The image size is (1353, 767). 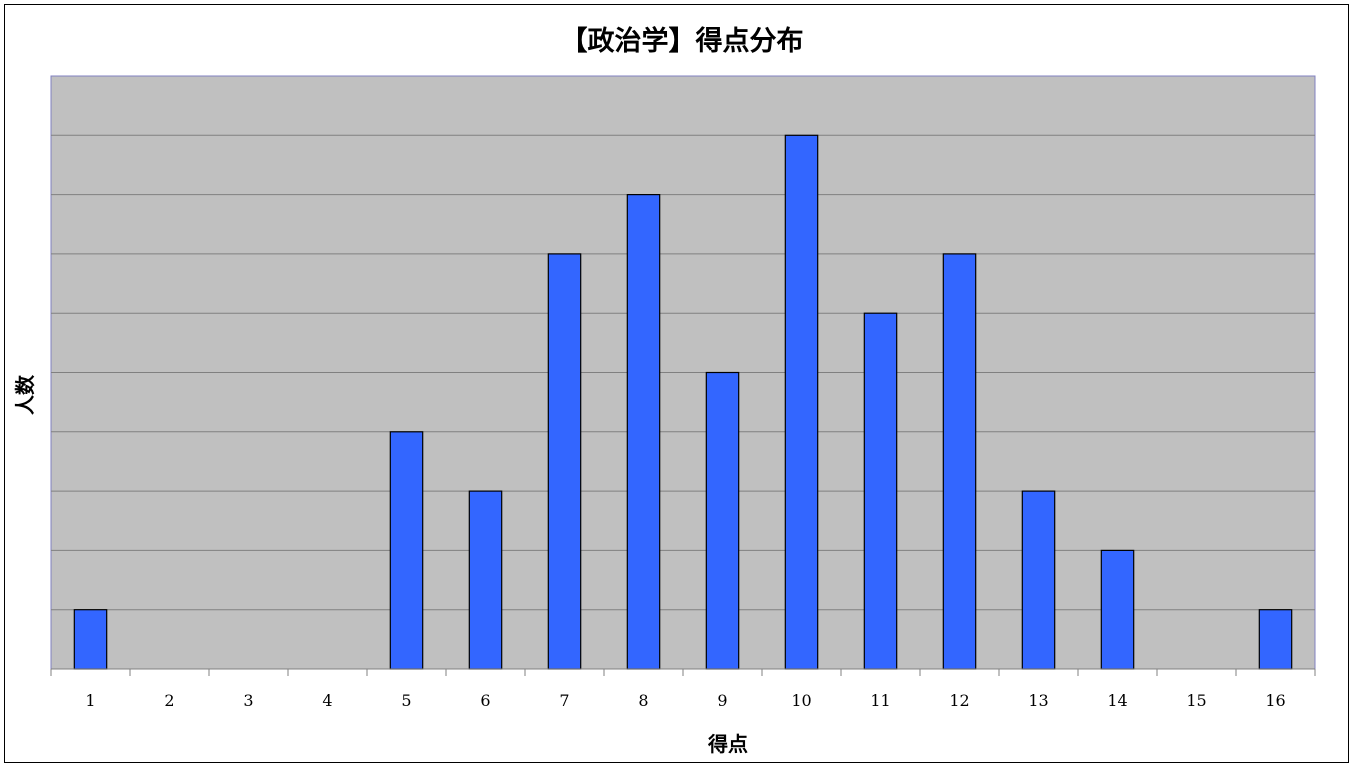 What do you see at coordinates (1196, 700) in the screenshot?
I see `x-tick-label-15: 15` at bounding box center [1196, 700].